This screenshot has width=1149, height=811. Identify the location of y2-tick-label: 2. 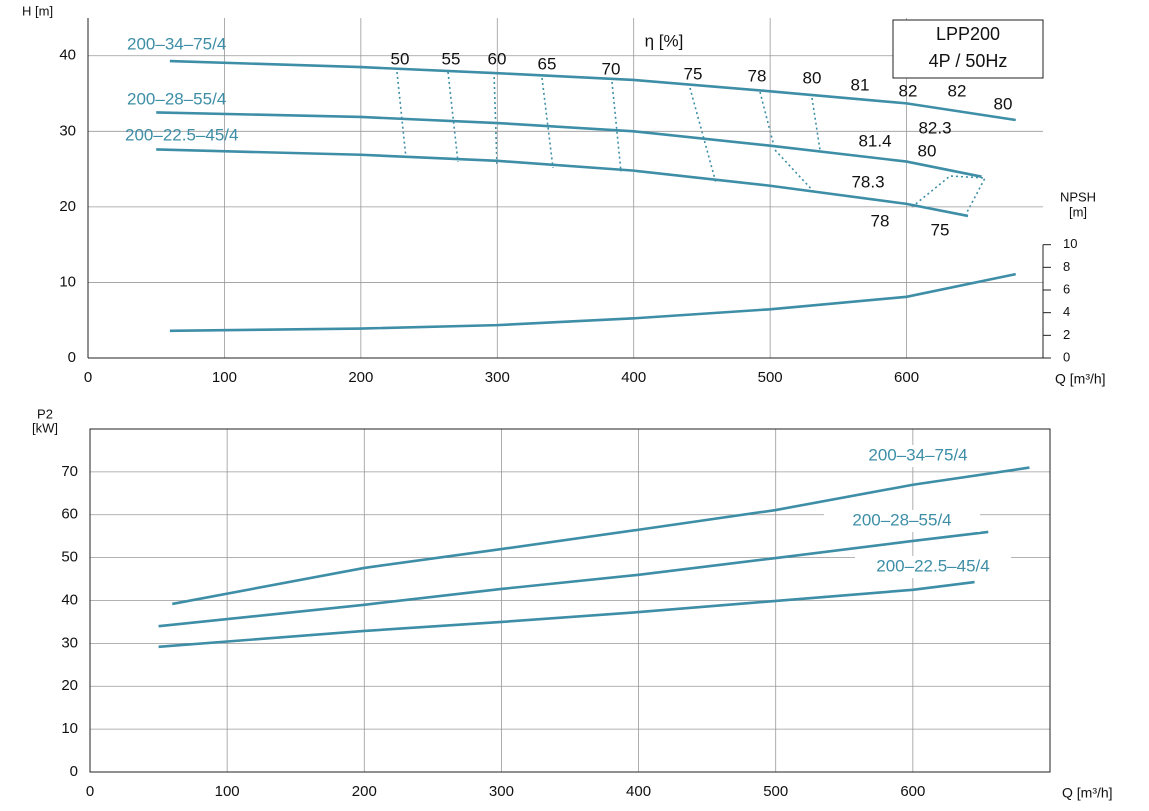
(1066, 334).